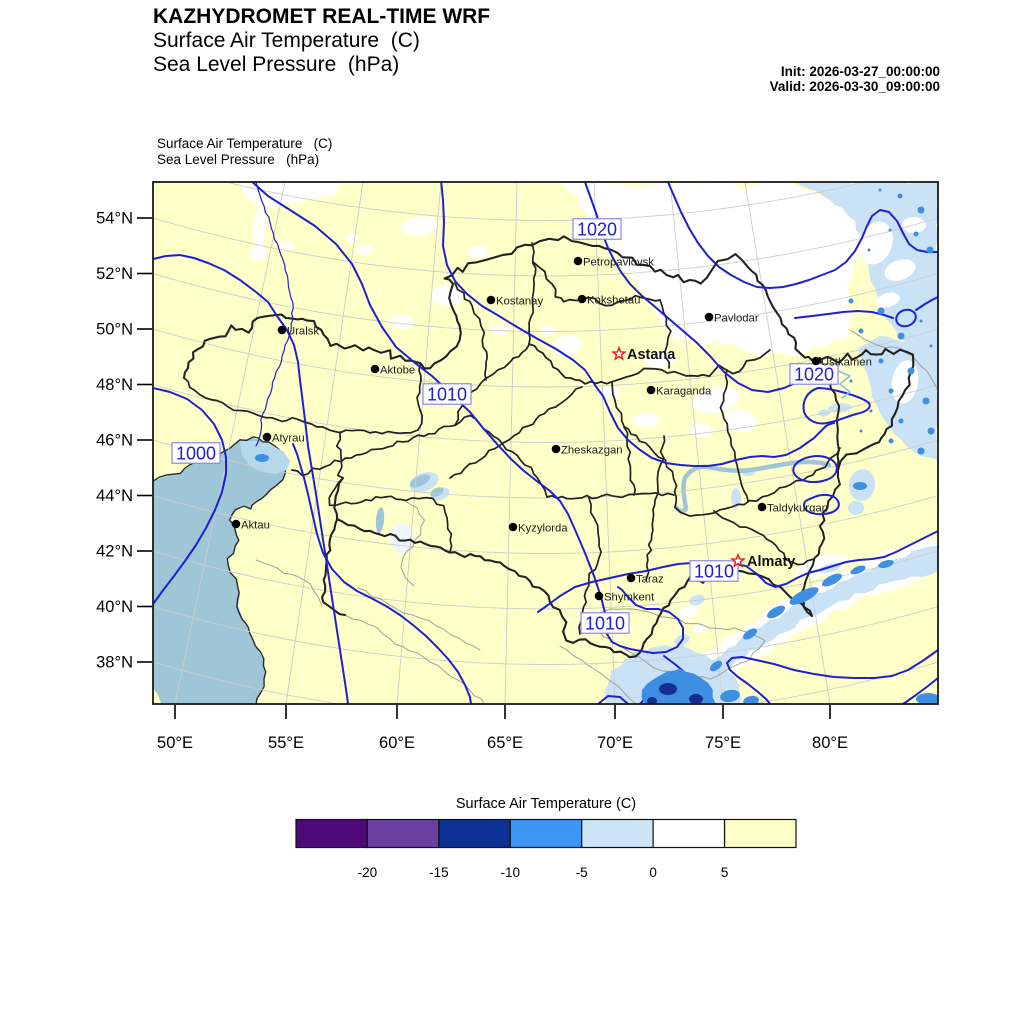 The width and height of the screenshot is (1024, 1024). Describe the element at coordinates (439, 872) in the screenshot. I see `svg-text: -15` at that location.